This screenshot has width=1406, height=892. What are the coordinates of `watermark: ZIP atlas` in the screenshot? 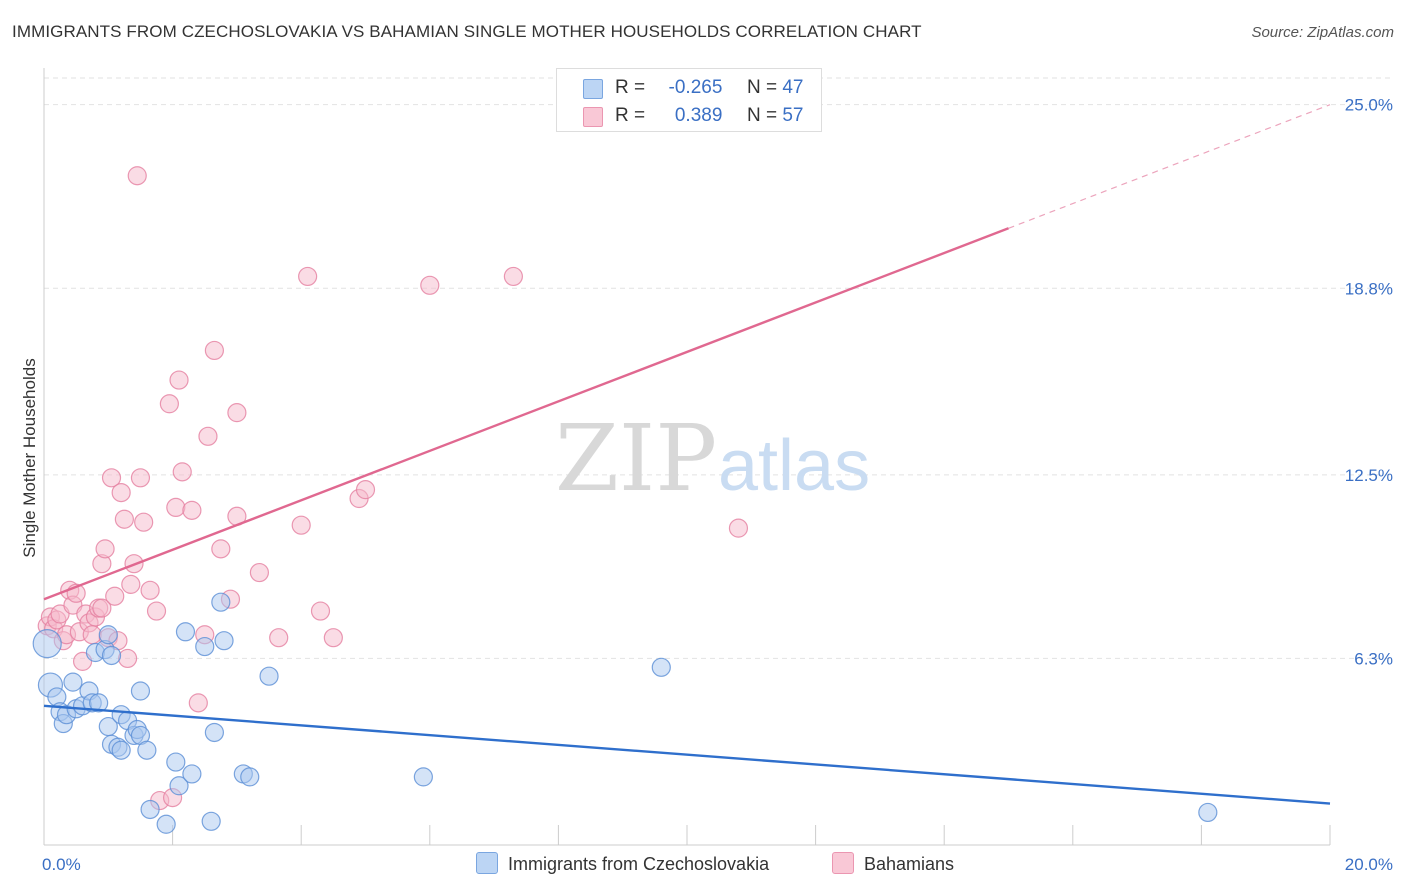 It's located at (712, 458).